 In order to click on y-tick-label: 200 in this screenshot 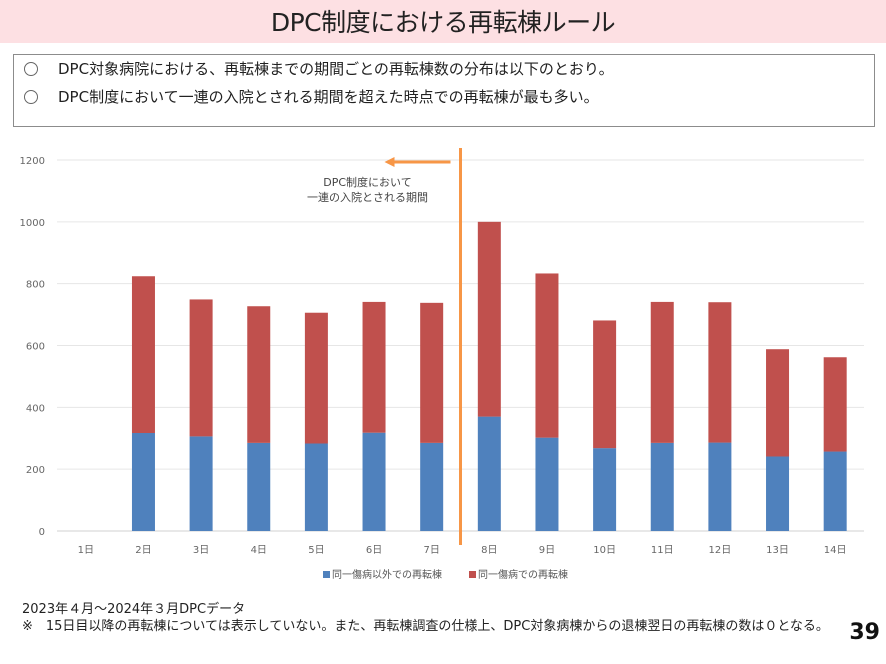, I will do `click(35, 470)`.